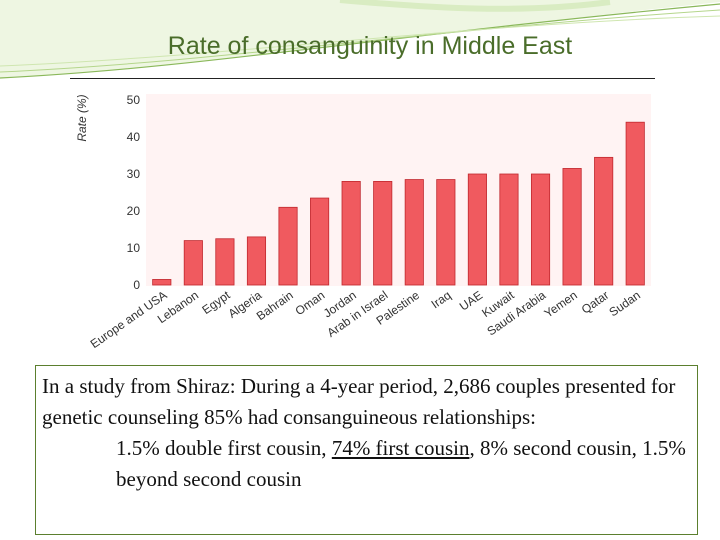 The image size is (720, 540). I want to click on y-tick-label: 10, so click(134, 248).